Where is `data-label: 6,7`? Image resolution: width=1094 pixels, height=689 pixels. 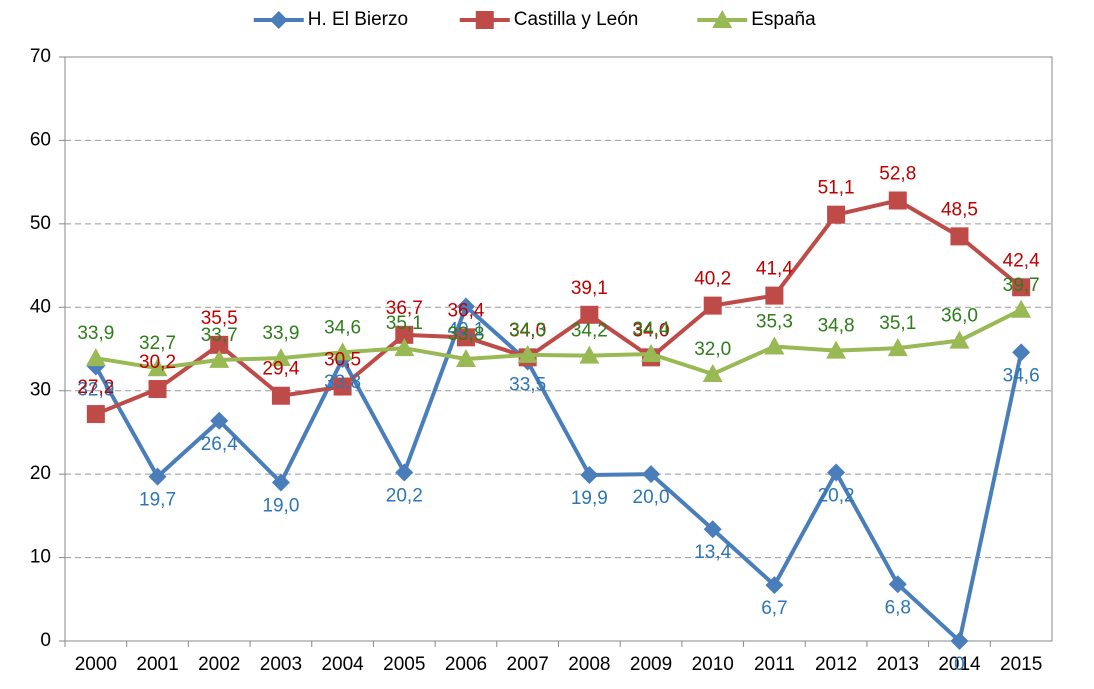 data-label: 6,7 is located at coordinates (774, 608).